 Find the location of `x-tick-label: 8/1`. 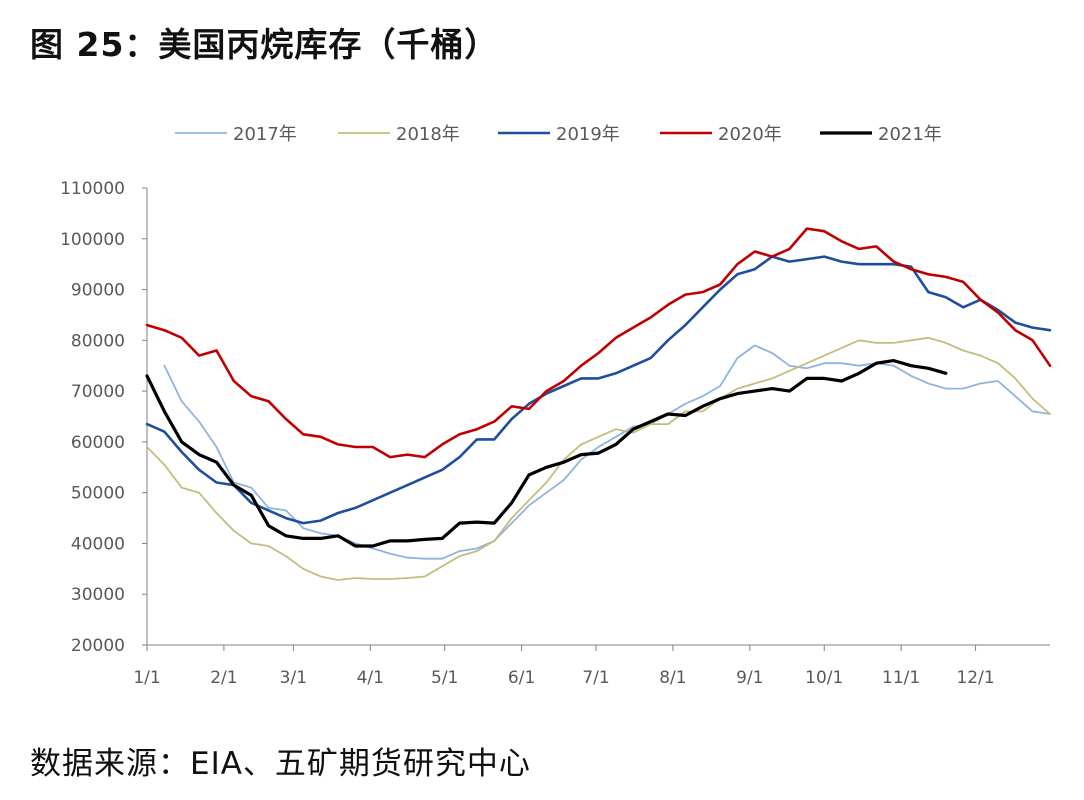

x-tick-label: 8/1 is located at coordinates (672, 678).